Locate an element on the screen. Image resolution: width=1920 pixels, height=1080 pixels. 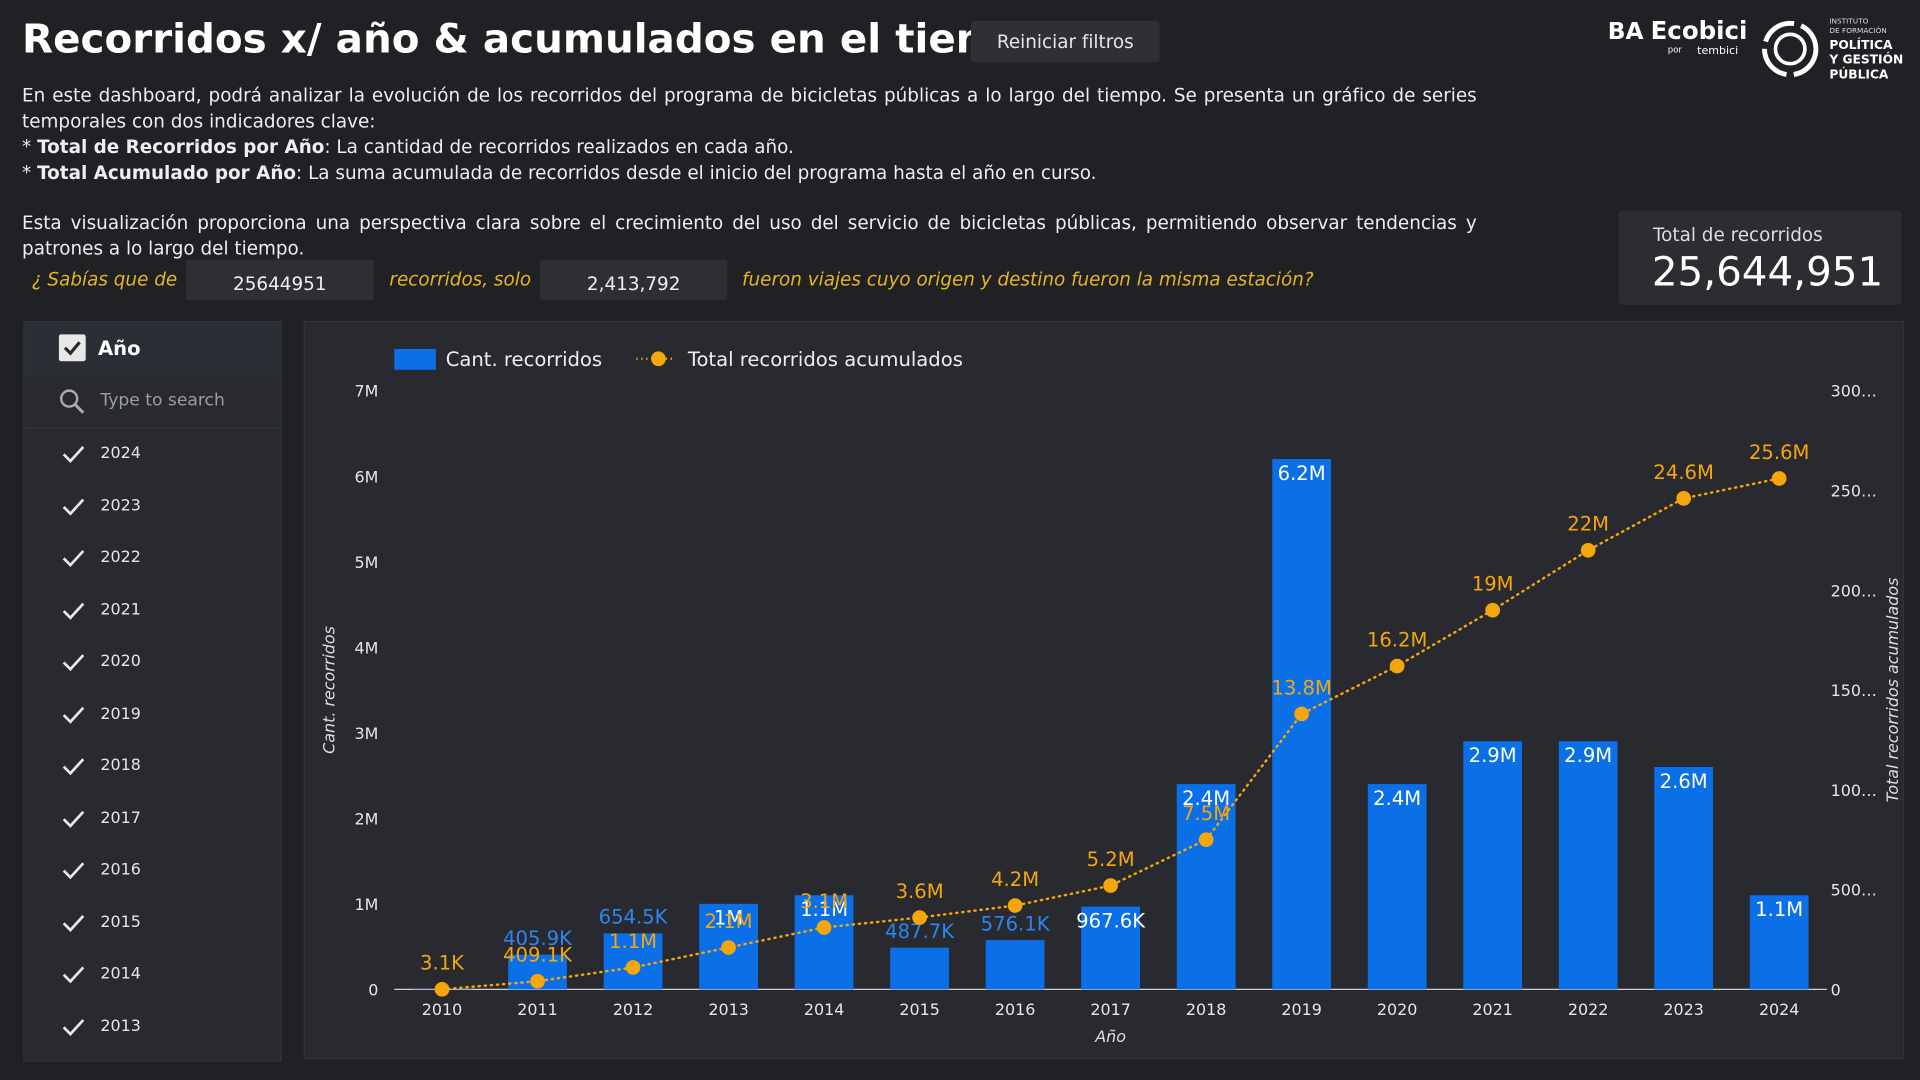
line-value-label: 7.5M is located at coordinates (1206, 813).